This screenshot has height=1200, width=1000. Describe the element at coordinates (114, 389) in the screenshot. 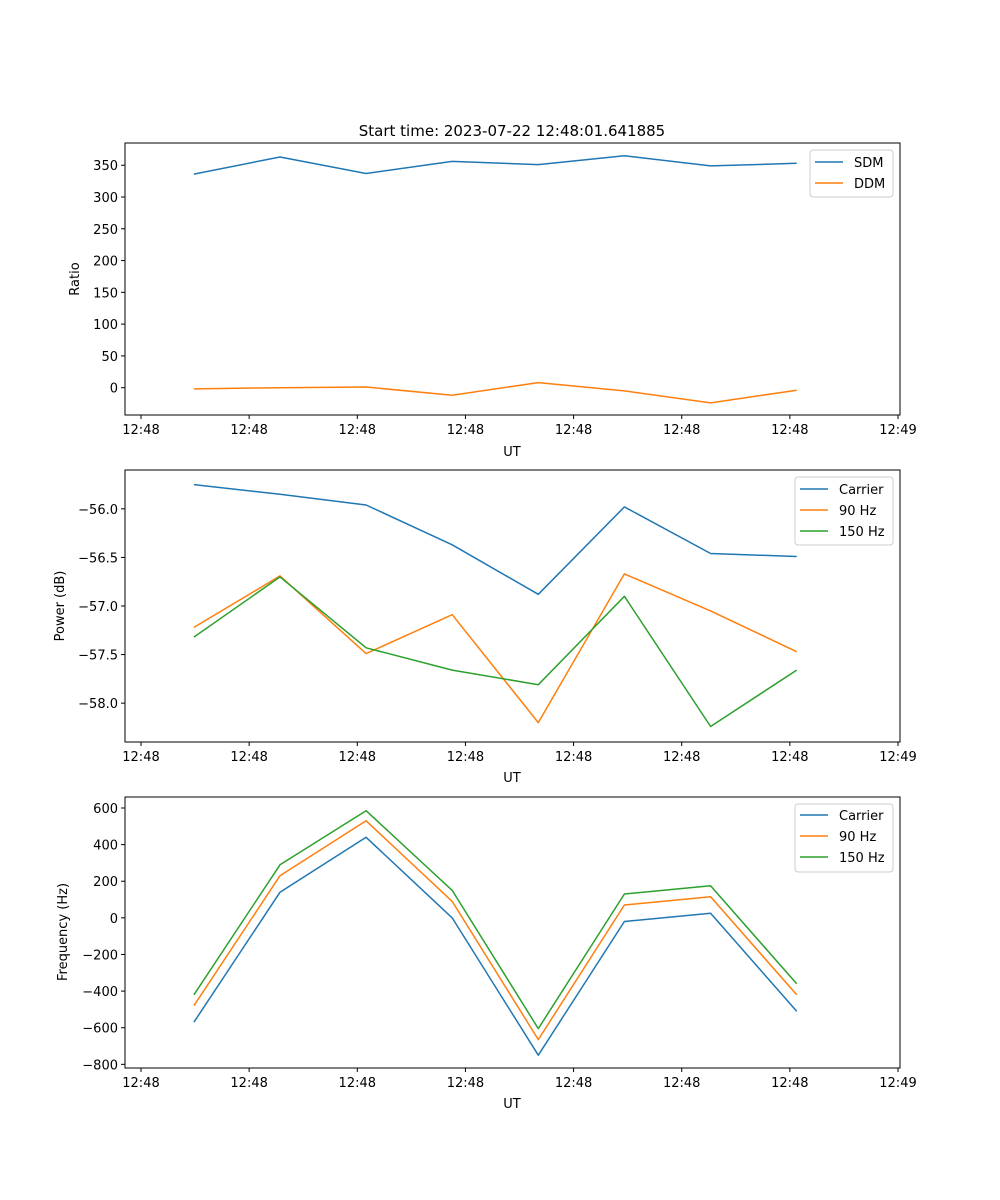

I see `ratio-y-tick-label: 0` at that location.